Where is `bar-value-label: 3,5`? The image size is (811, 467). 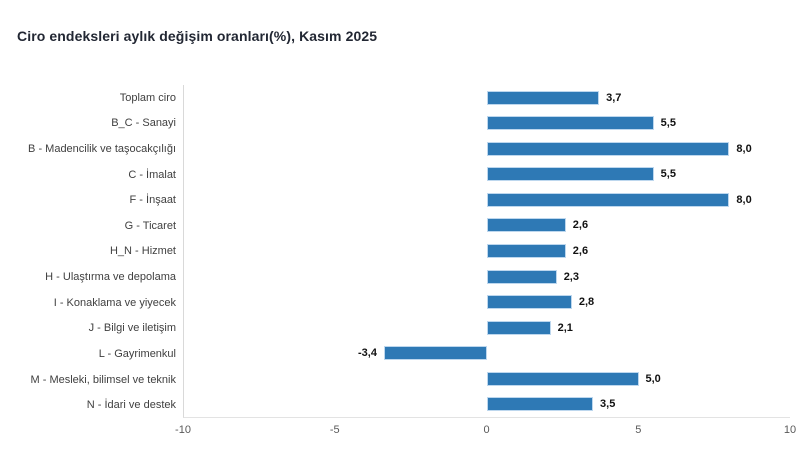
bar-value-label: 3,5 is located at coordinates (608, 404).